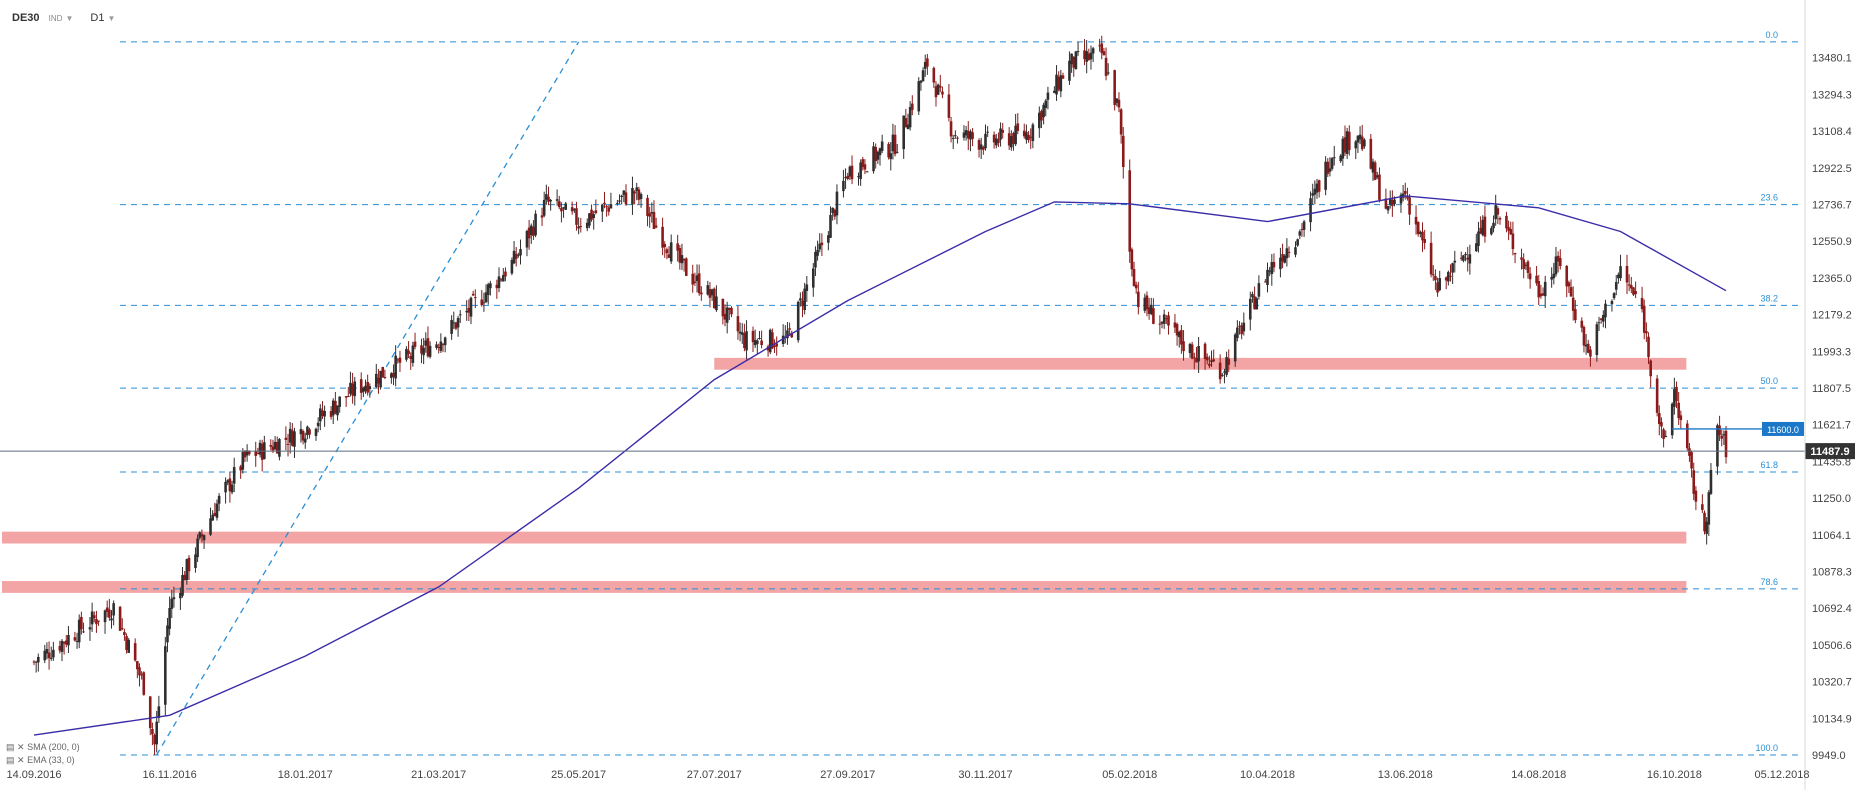 The image size is (1868, 790). I want to click on interval-label: D1, so click(97, 18).